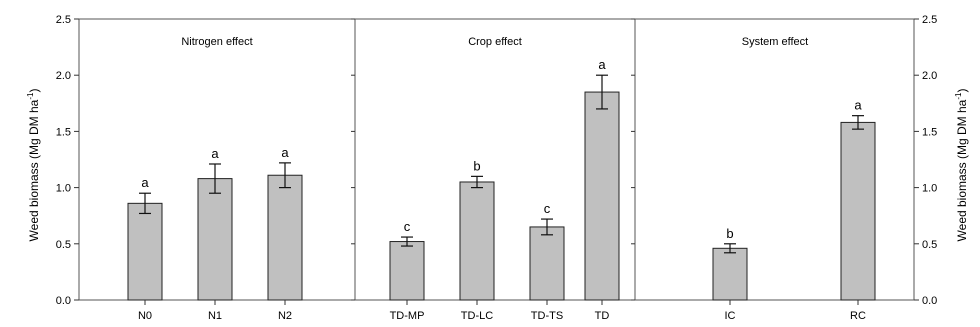 Image resolution: width=980 pixels, height=327 pixels. I want to click on y-tick-label-right: 0.0, so click(929, 301).